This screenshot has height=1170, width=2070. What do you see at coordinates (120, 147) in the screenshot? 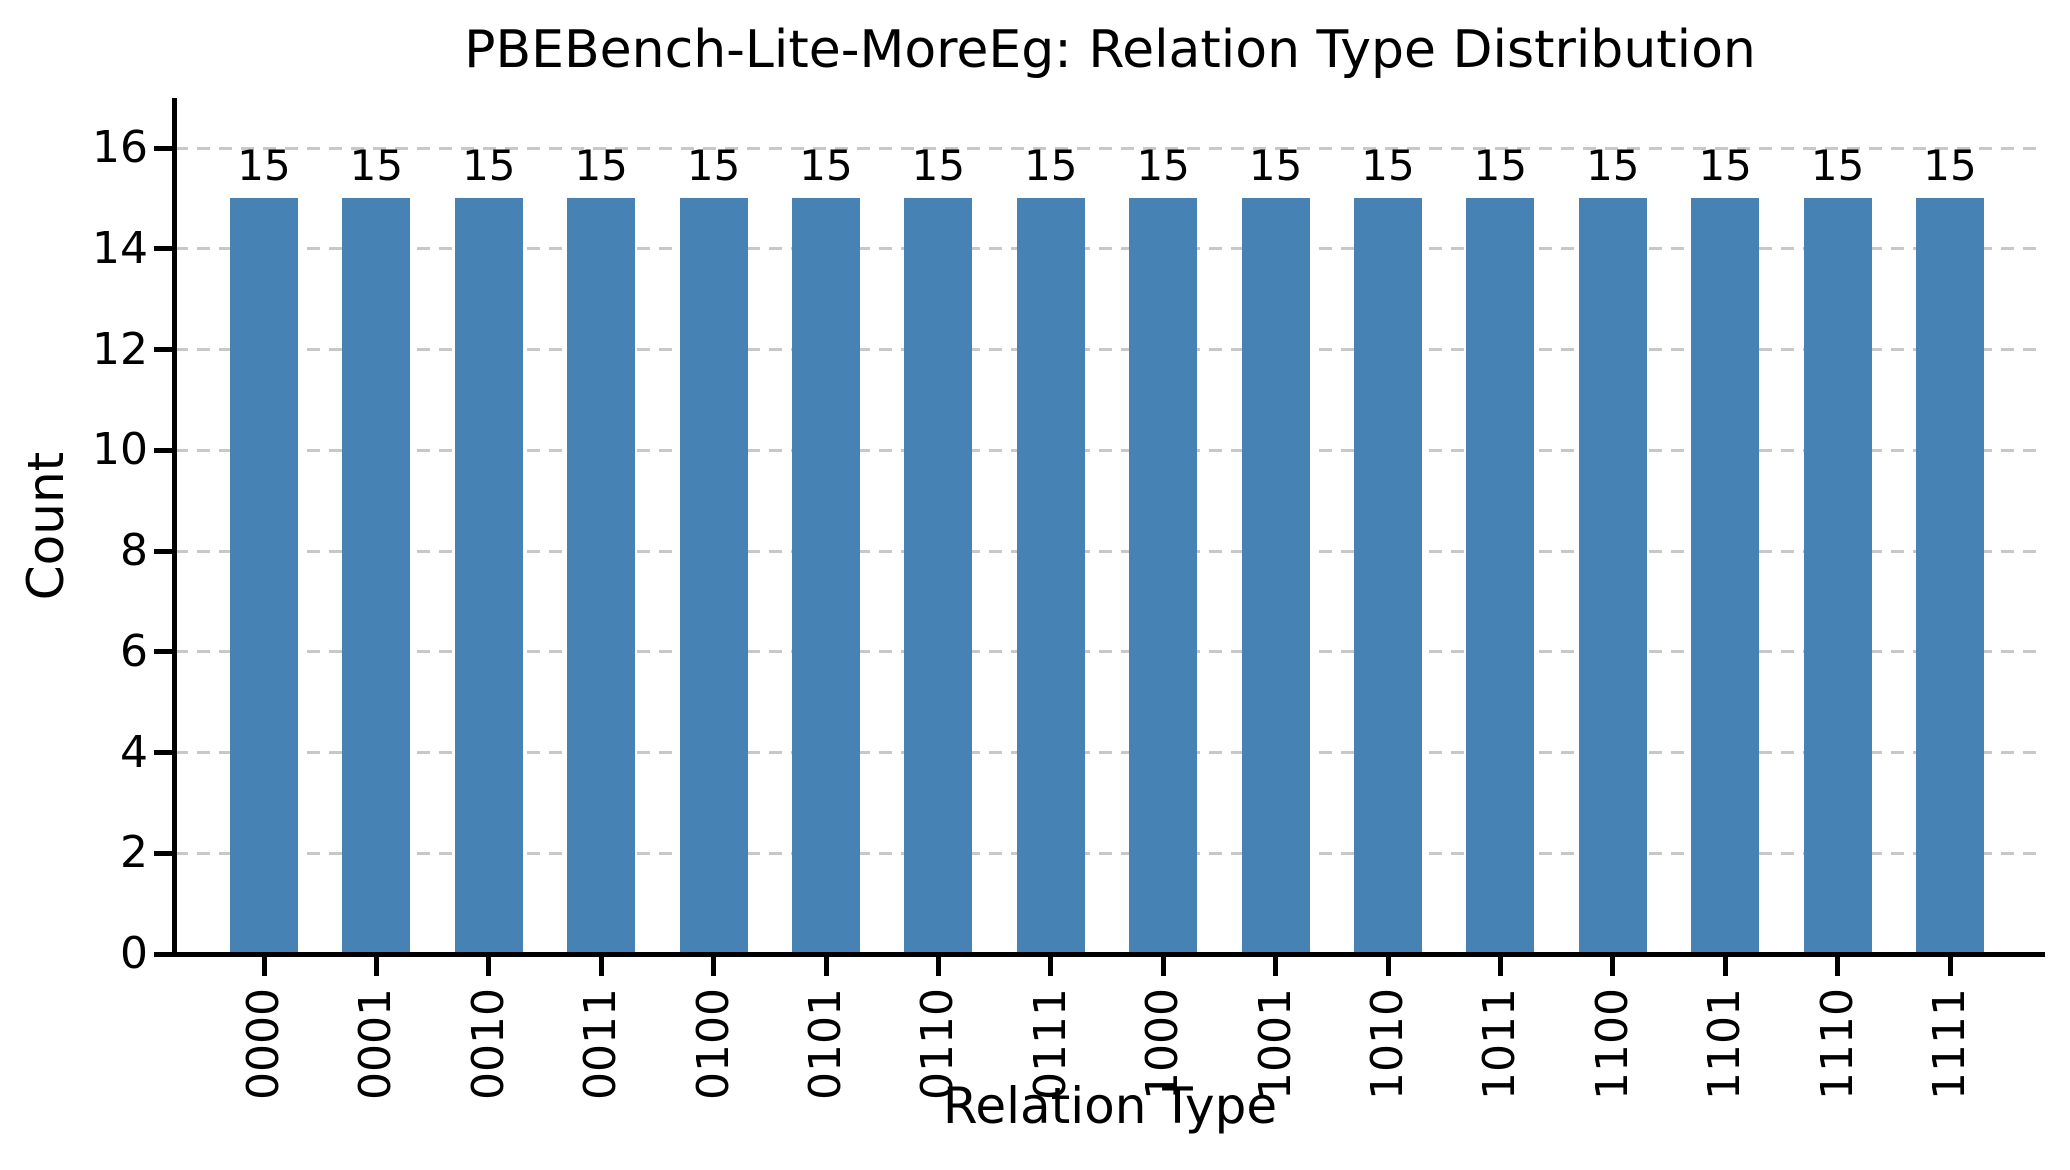
I see `y-tick-label-16: 16` at bounding box center [120, 147].